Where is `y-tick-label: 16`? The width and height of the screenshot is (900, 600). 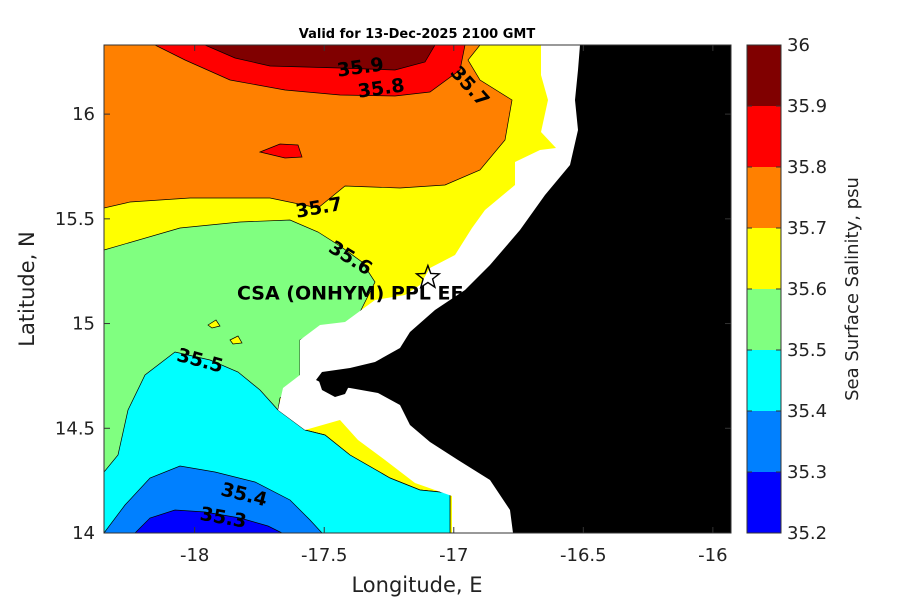 y-tick-label: 16 is located at coordinates (83, 114).